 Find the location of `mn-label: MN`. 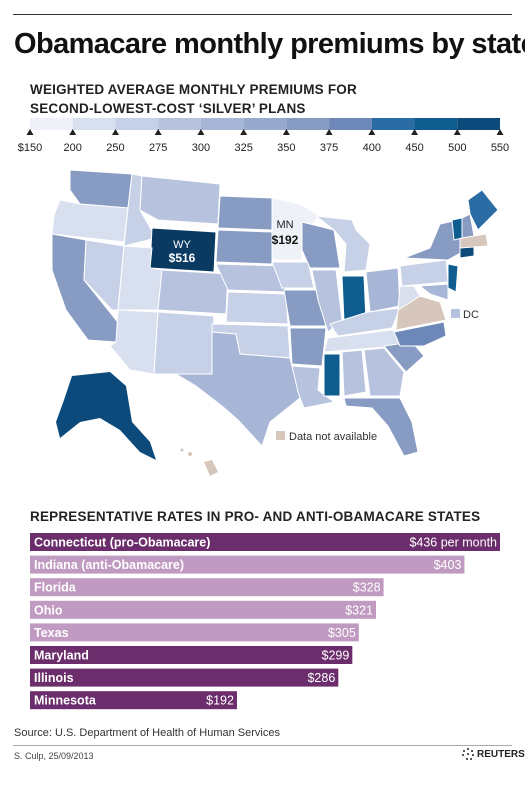

mn-label: MN is located at coordinates (284, 225).